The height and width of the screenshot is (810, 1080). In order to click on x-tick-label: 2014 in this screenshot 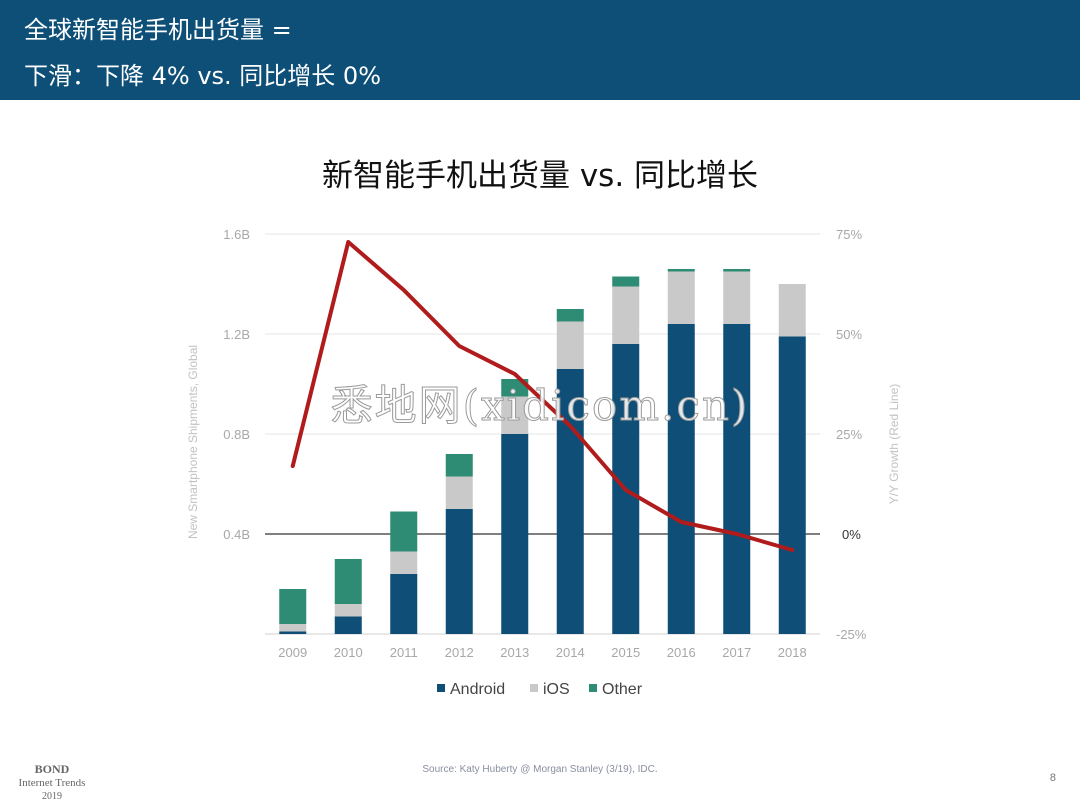, I will do `click(570, 652)`.